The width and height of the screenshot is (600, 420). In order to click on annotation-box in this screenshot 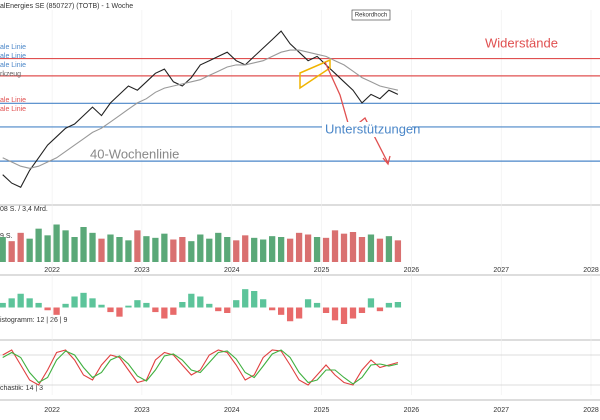, I will do `click(371, 15)`.